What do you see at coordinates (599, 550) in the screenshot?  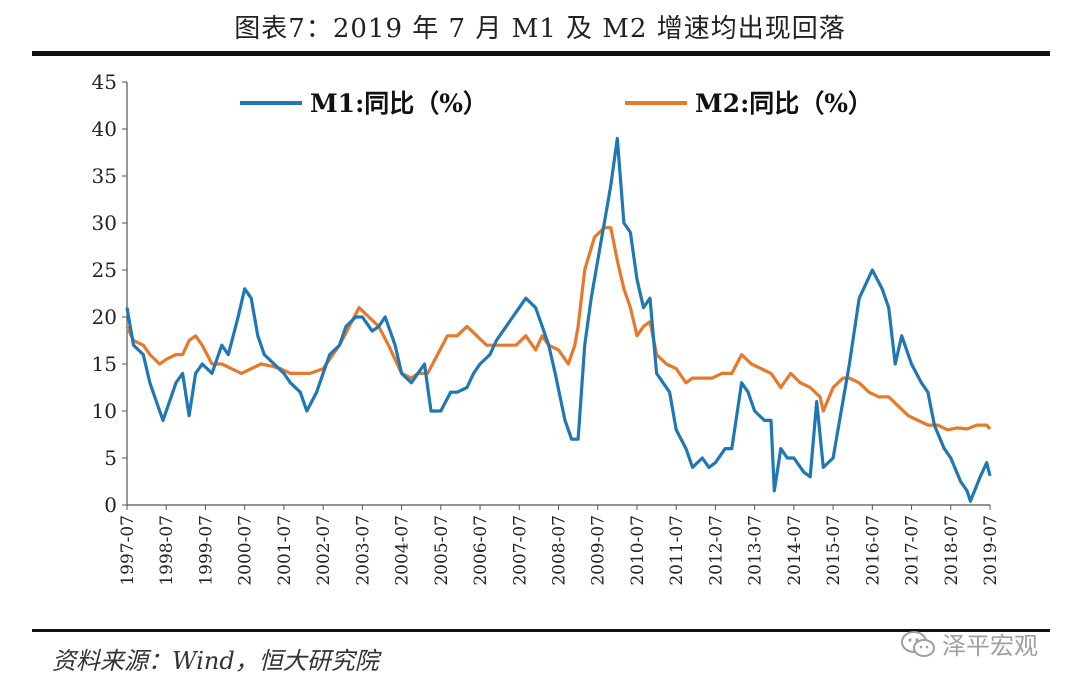 I see `x-tick-label: 2009-07` at bounding box center [599, 550].